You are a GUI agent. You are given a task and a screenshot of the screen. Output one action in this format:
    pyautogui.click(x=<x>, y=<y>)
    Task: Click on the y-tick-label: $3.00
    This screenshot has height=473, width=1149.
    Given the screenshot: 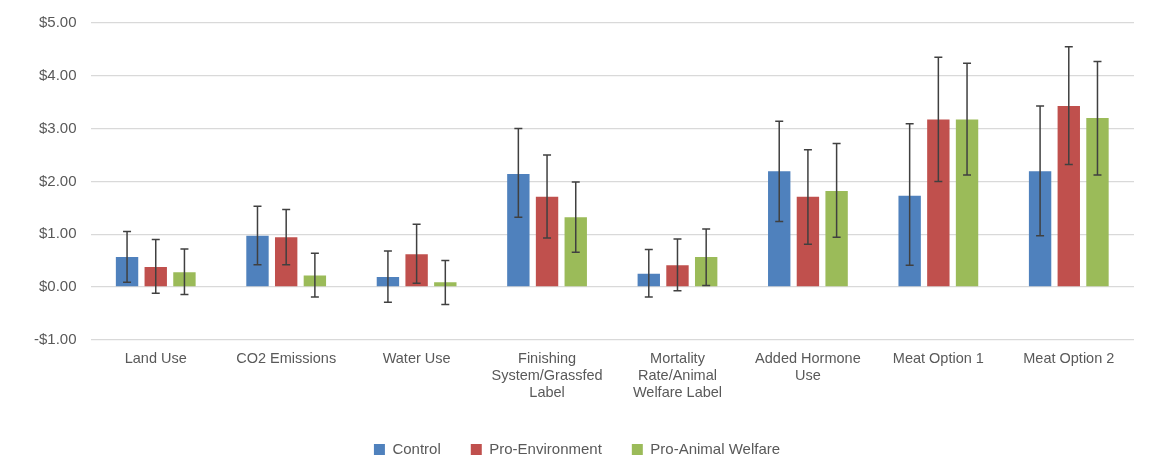 What is the action you would take?
    pyautogui.click(x=57, y=127)
    